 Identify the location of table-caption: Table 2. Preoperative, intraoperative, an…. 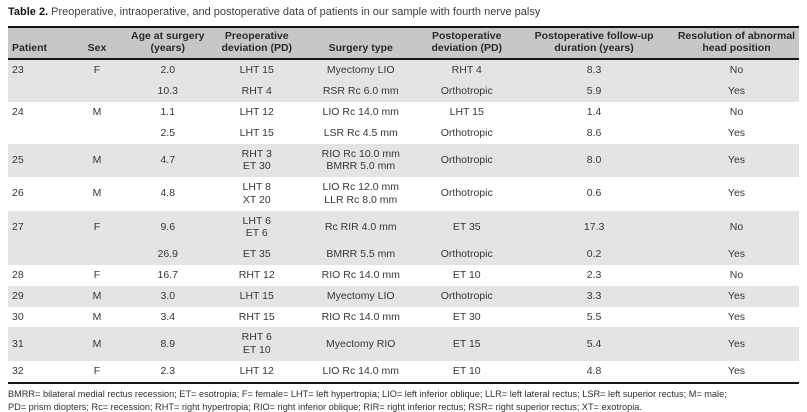
(403, 12).